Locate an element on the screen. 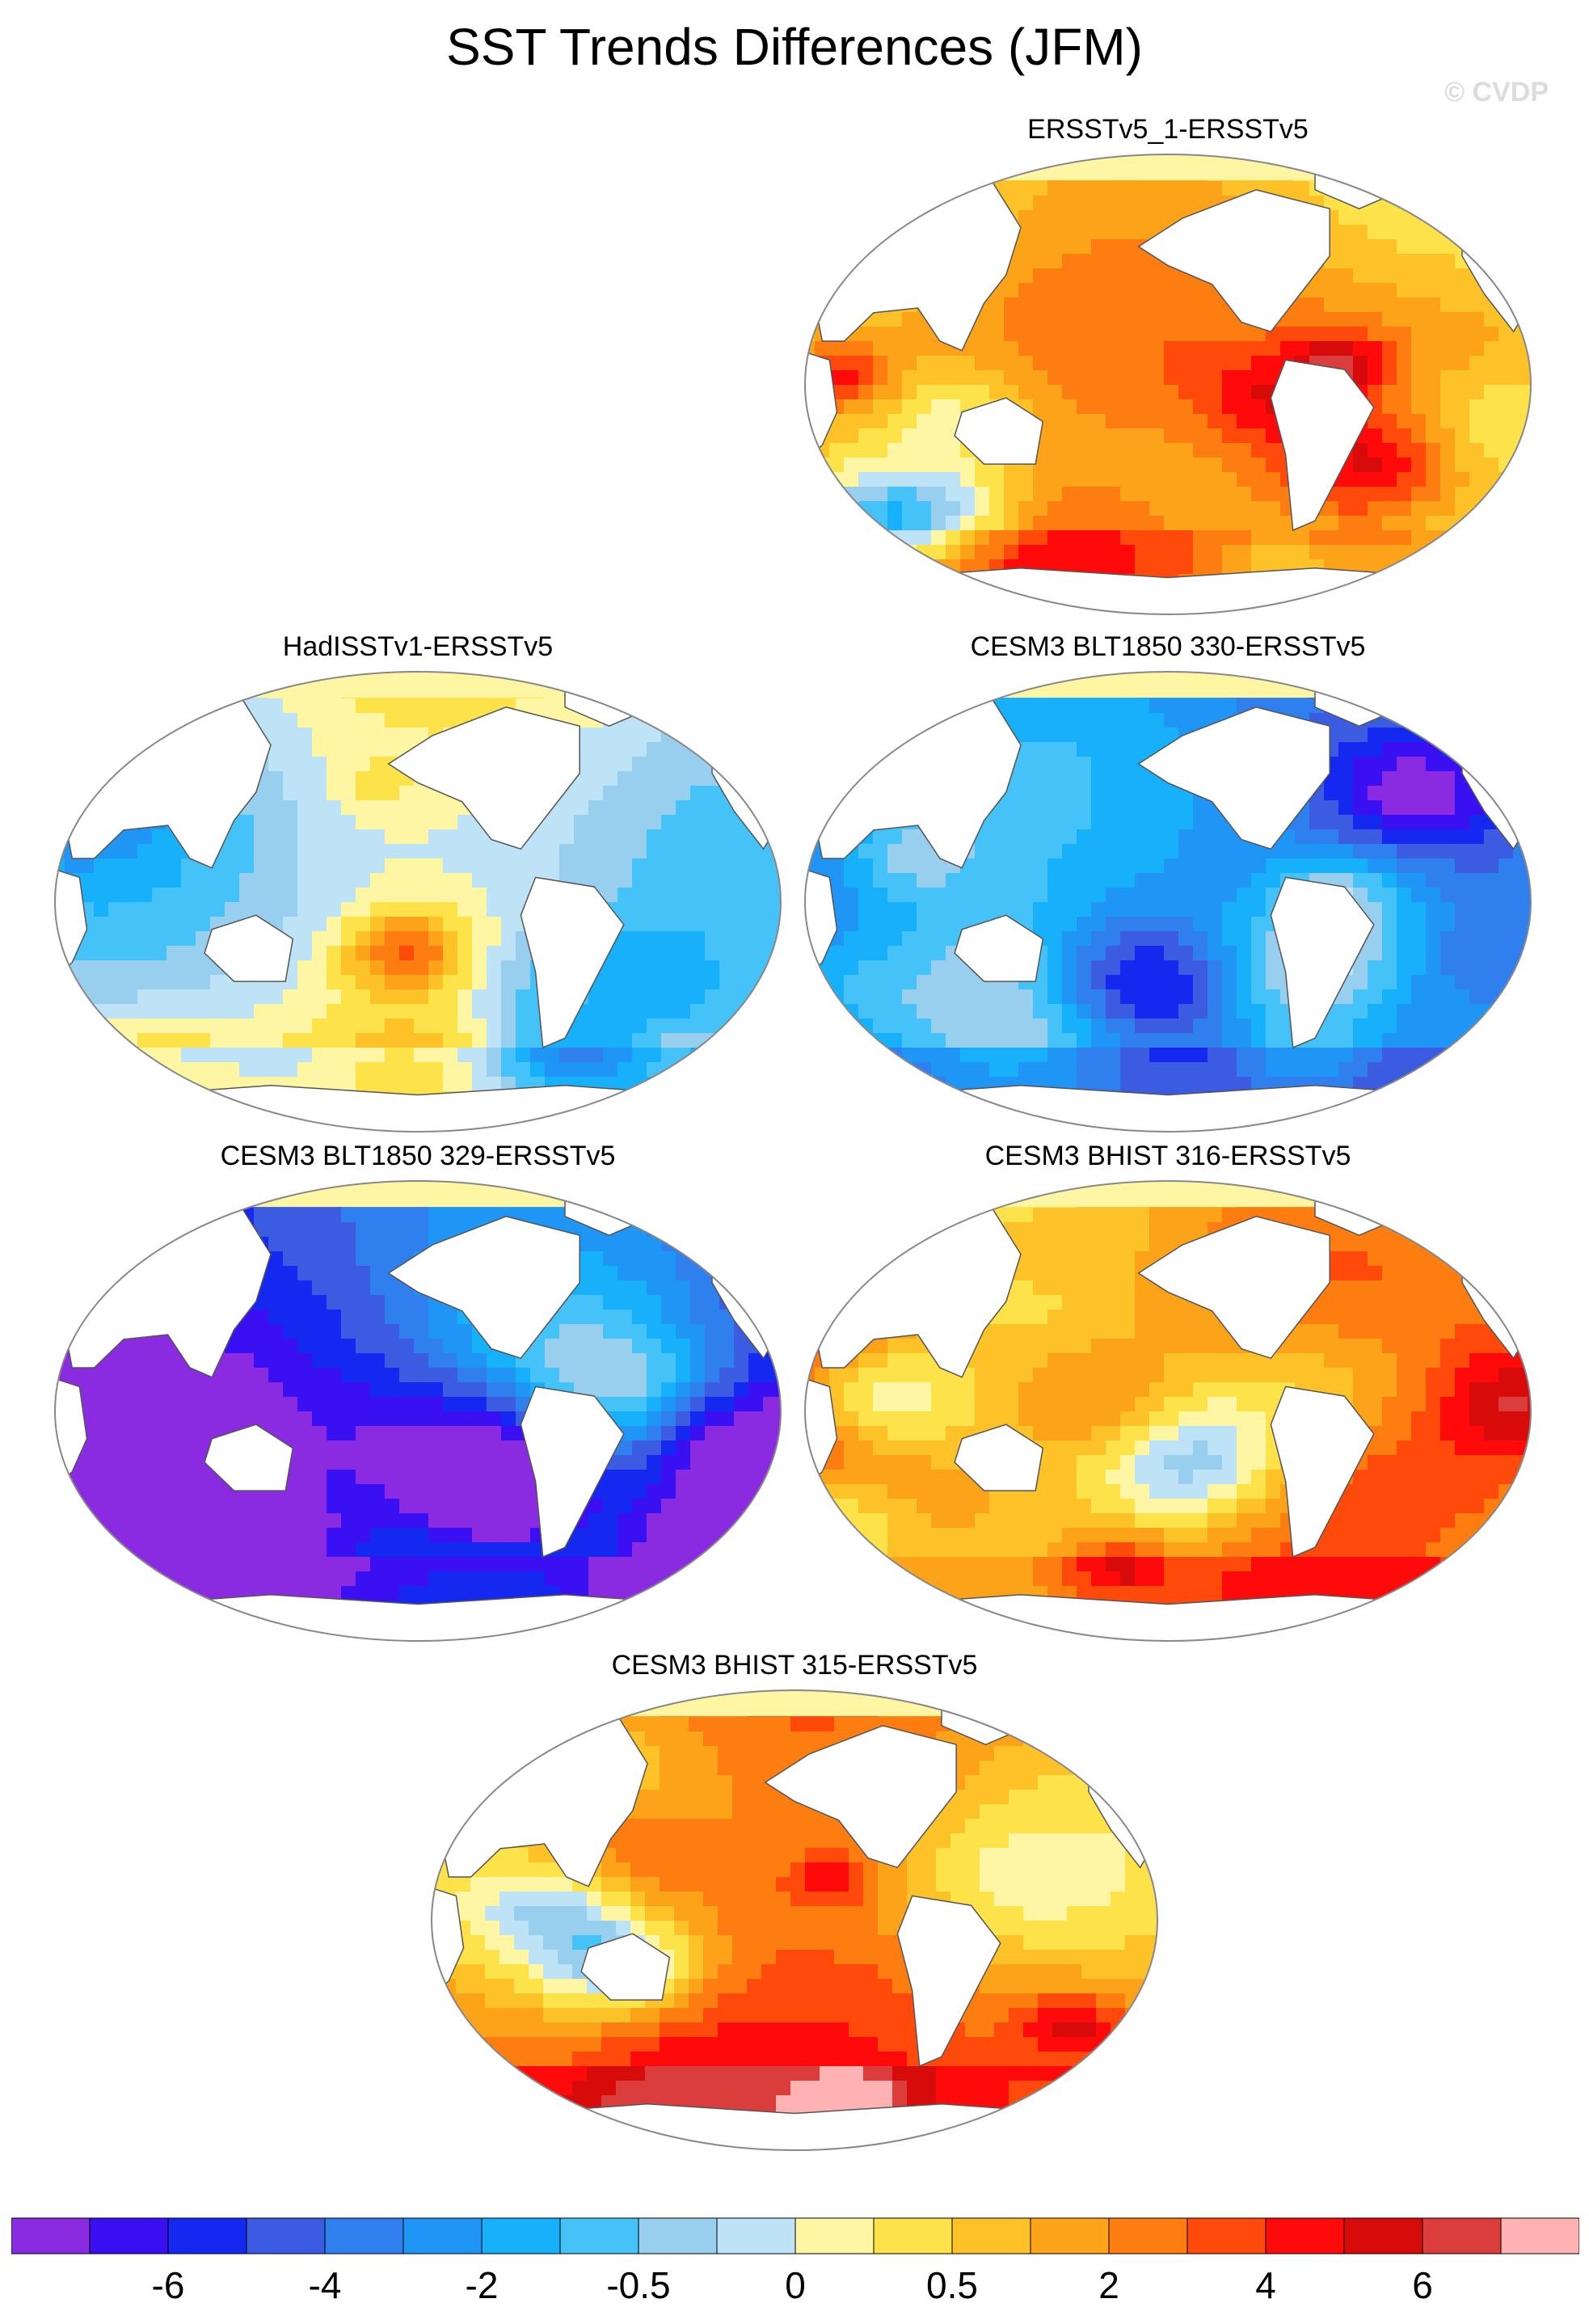  panel-title: HadISSTv1-ERSSTv5 is located at coordinates (418, 646).